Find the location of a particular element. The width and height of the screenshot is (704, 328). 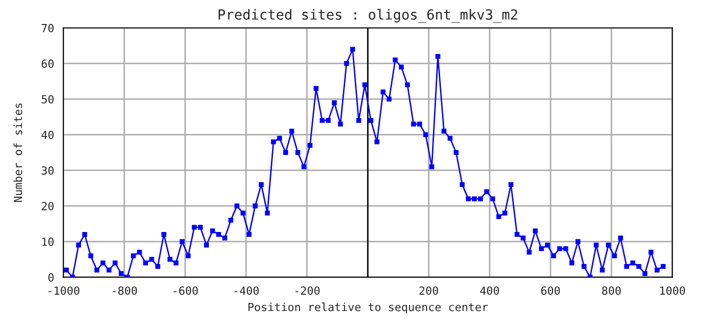

y-tick-label: 20 is located at coordinates (48, 206).